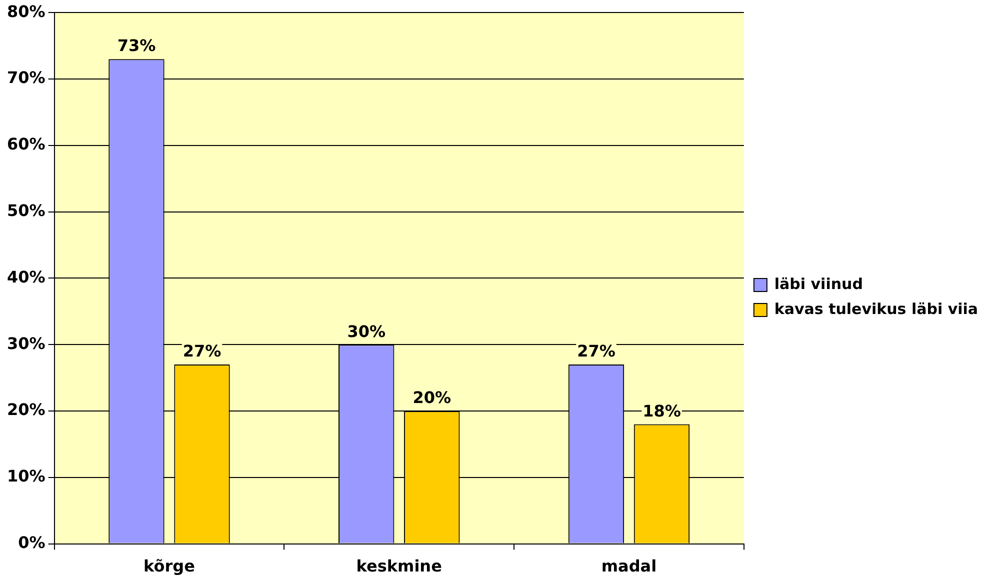  Describe the element at coordinates (432, 398) in the screenshot. I see `data-label: 20%` at that location.